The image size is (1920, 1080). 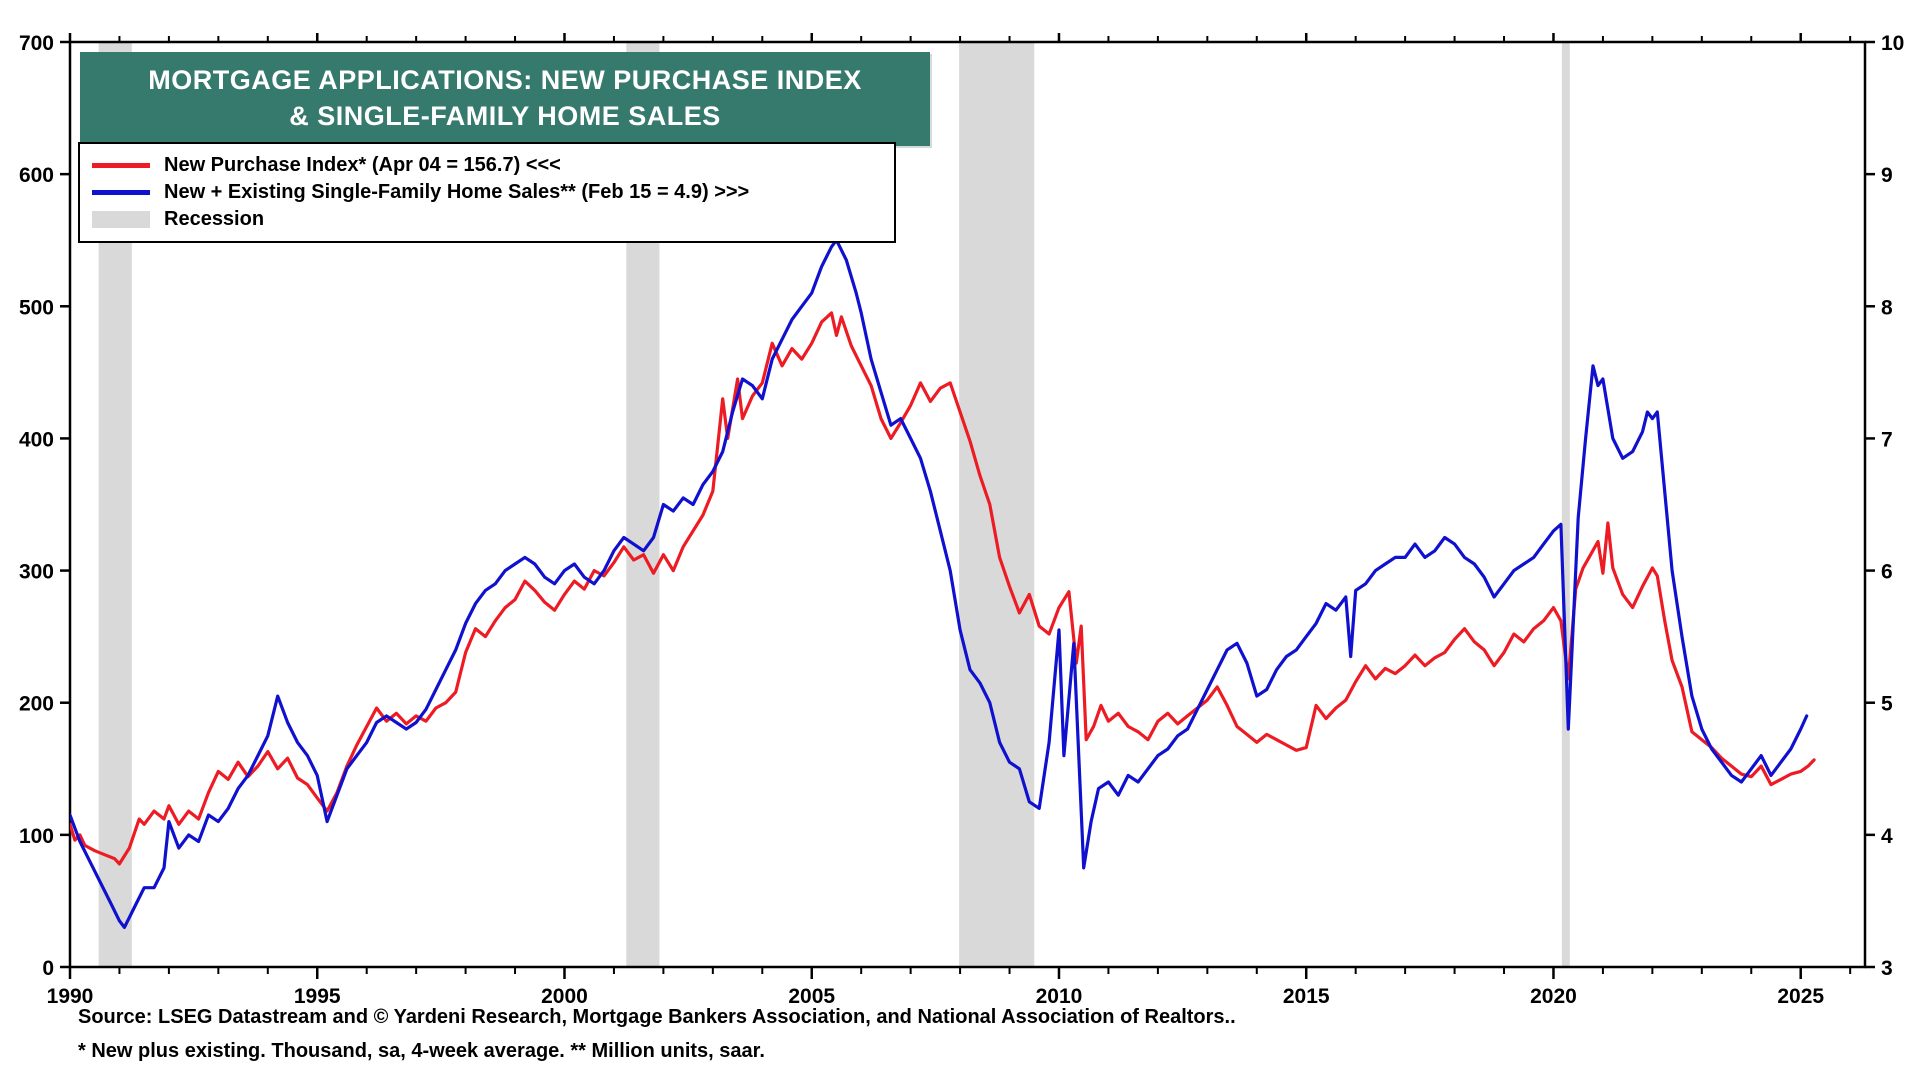 I want to click on y-right-tick-label: 7, so click(x=1887, y=439).